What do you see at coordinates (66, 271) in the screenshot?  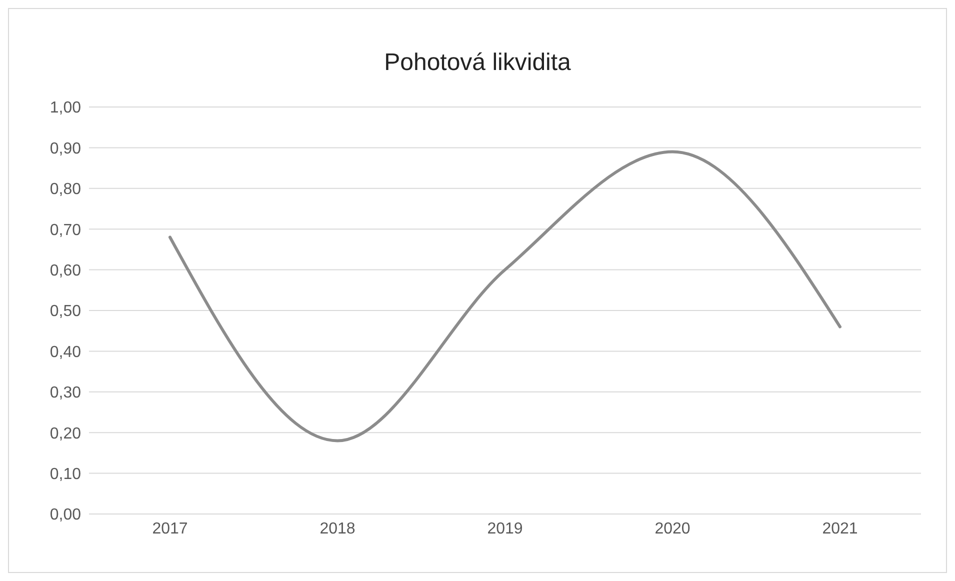 I see `y-tick-label: 0,60` at bounding box center [66, 271].